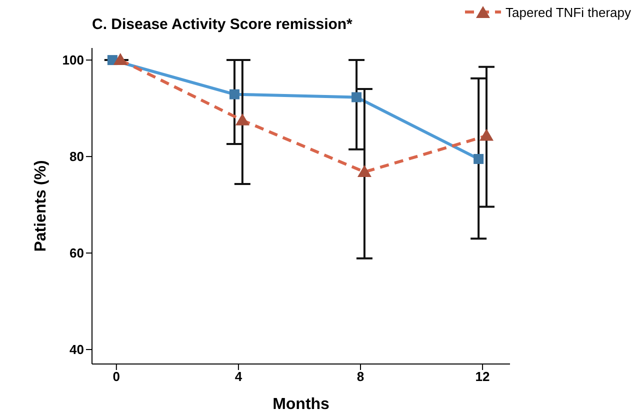  Describe the element at coordinates (116, 376) in the screenshot. I see `x-tick-label: 0` at that location.